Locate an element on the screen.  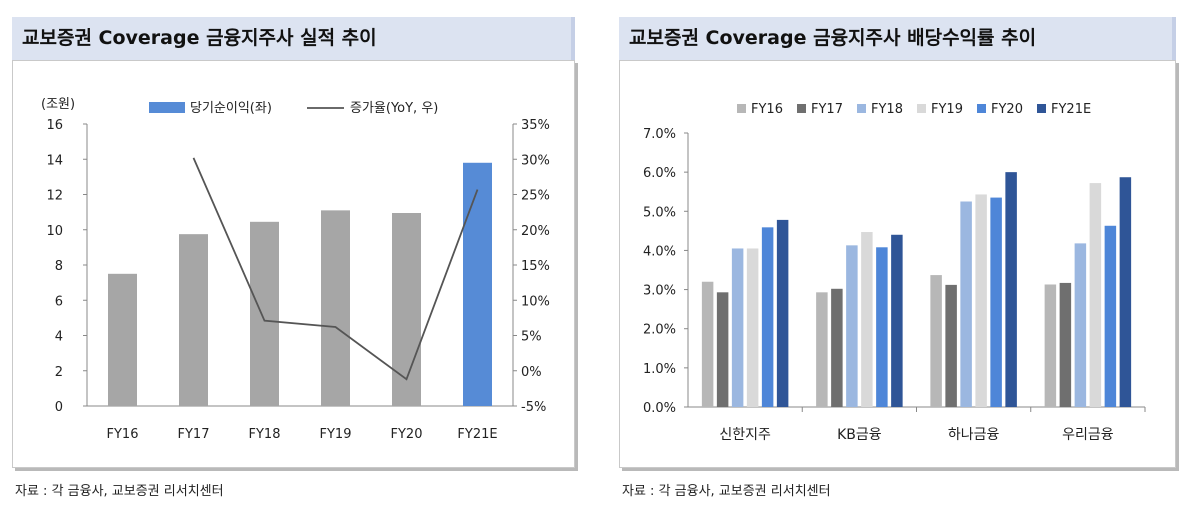
legend-label-net-income: 당기순이익(좌) is located at coordinates (231, 108).